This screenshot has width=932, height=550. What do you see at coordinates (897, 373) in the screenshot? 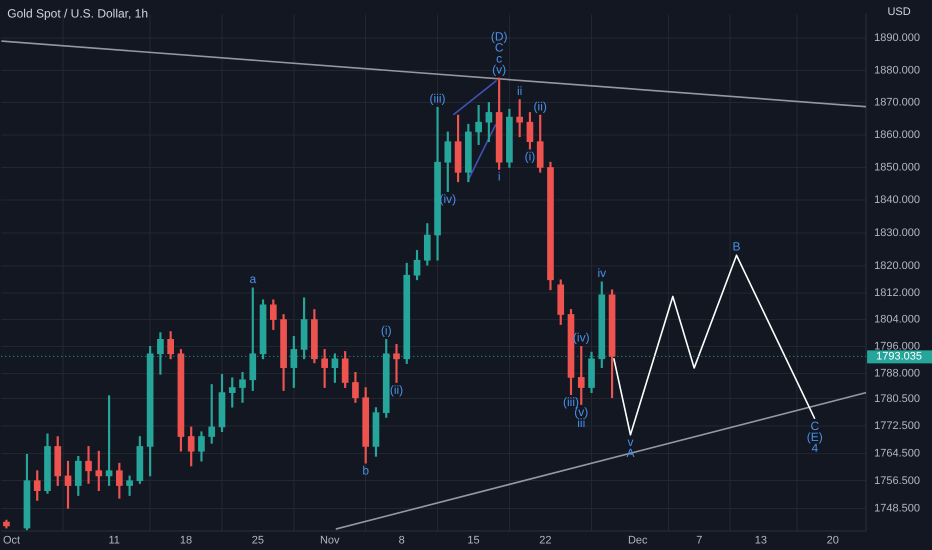
I see `y-tick-label: 1788.000` at bounding box center [897, 373].